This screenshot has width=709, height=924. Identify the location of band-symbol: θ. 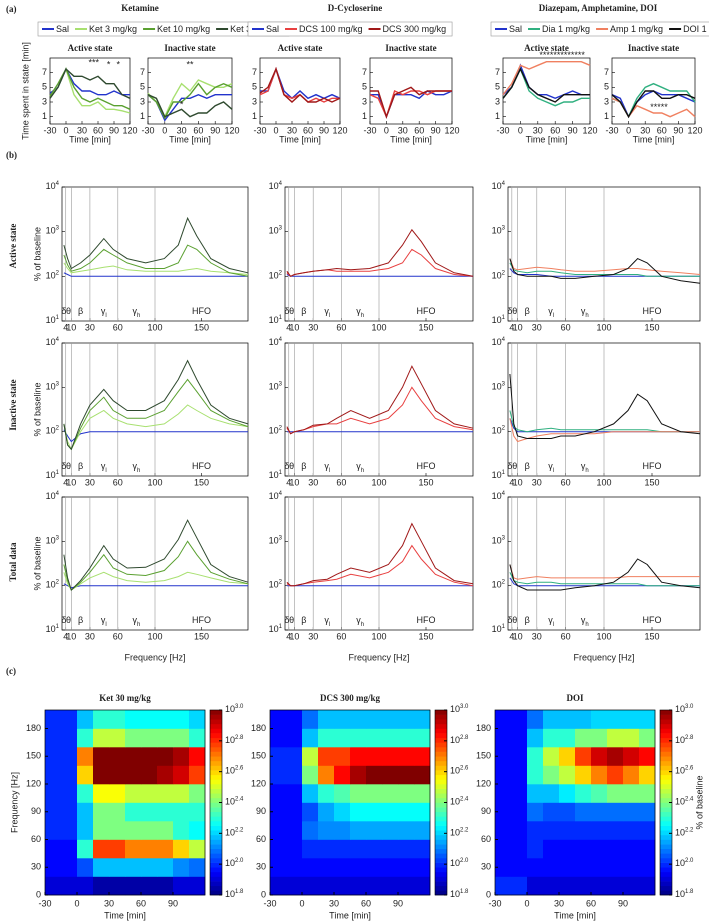
(68, 311).